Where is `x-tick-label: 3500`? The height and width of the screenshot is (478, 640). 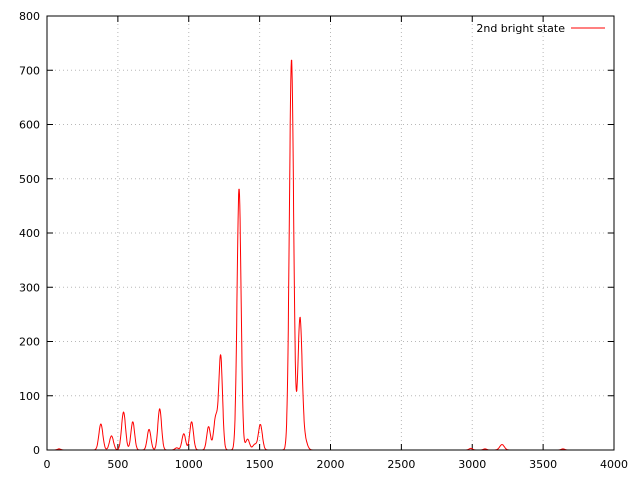
x-tick-label: 3500 is located at coordinates (543, 464).